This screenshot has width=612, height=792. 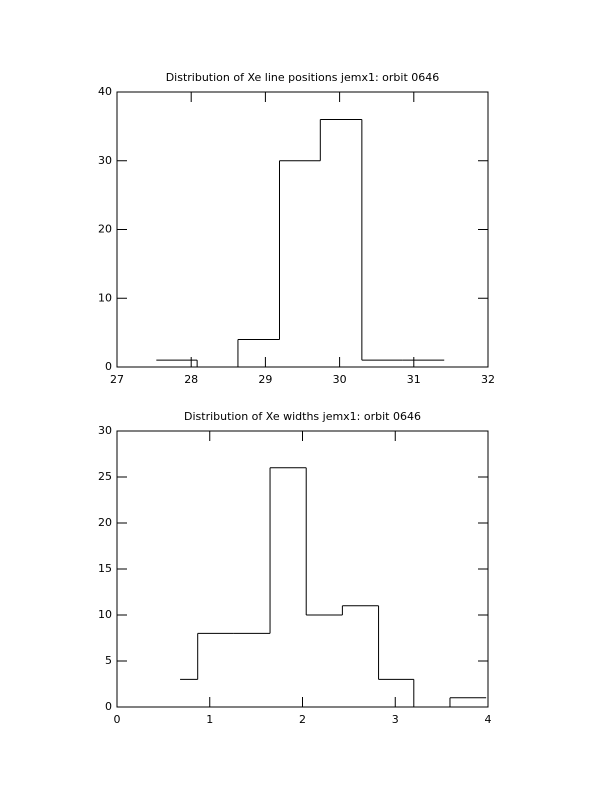 What do you see at coordinates (414, 379) in the screenshot?
I see `x-tick-label: 31` at bounding box center [414, 379].